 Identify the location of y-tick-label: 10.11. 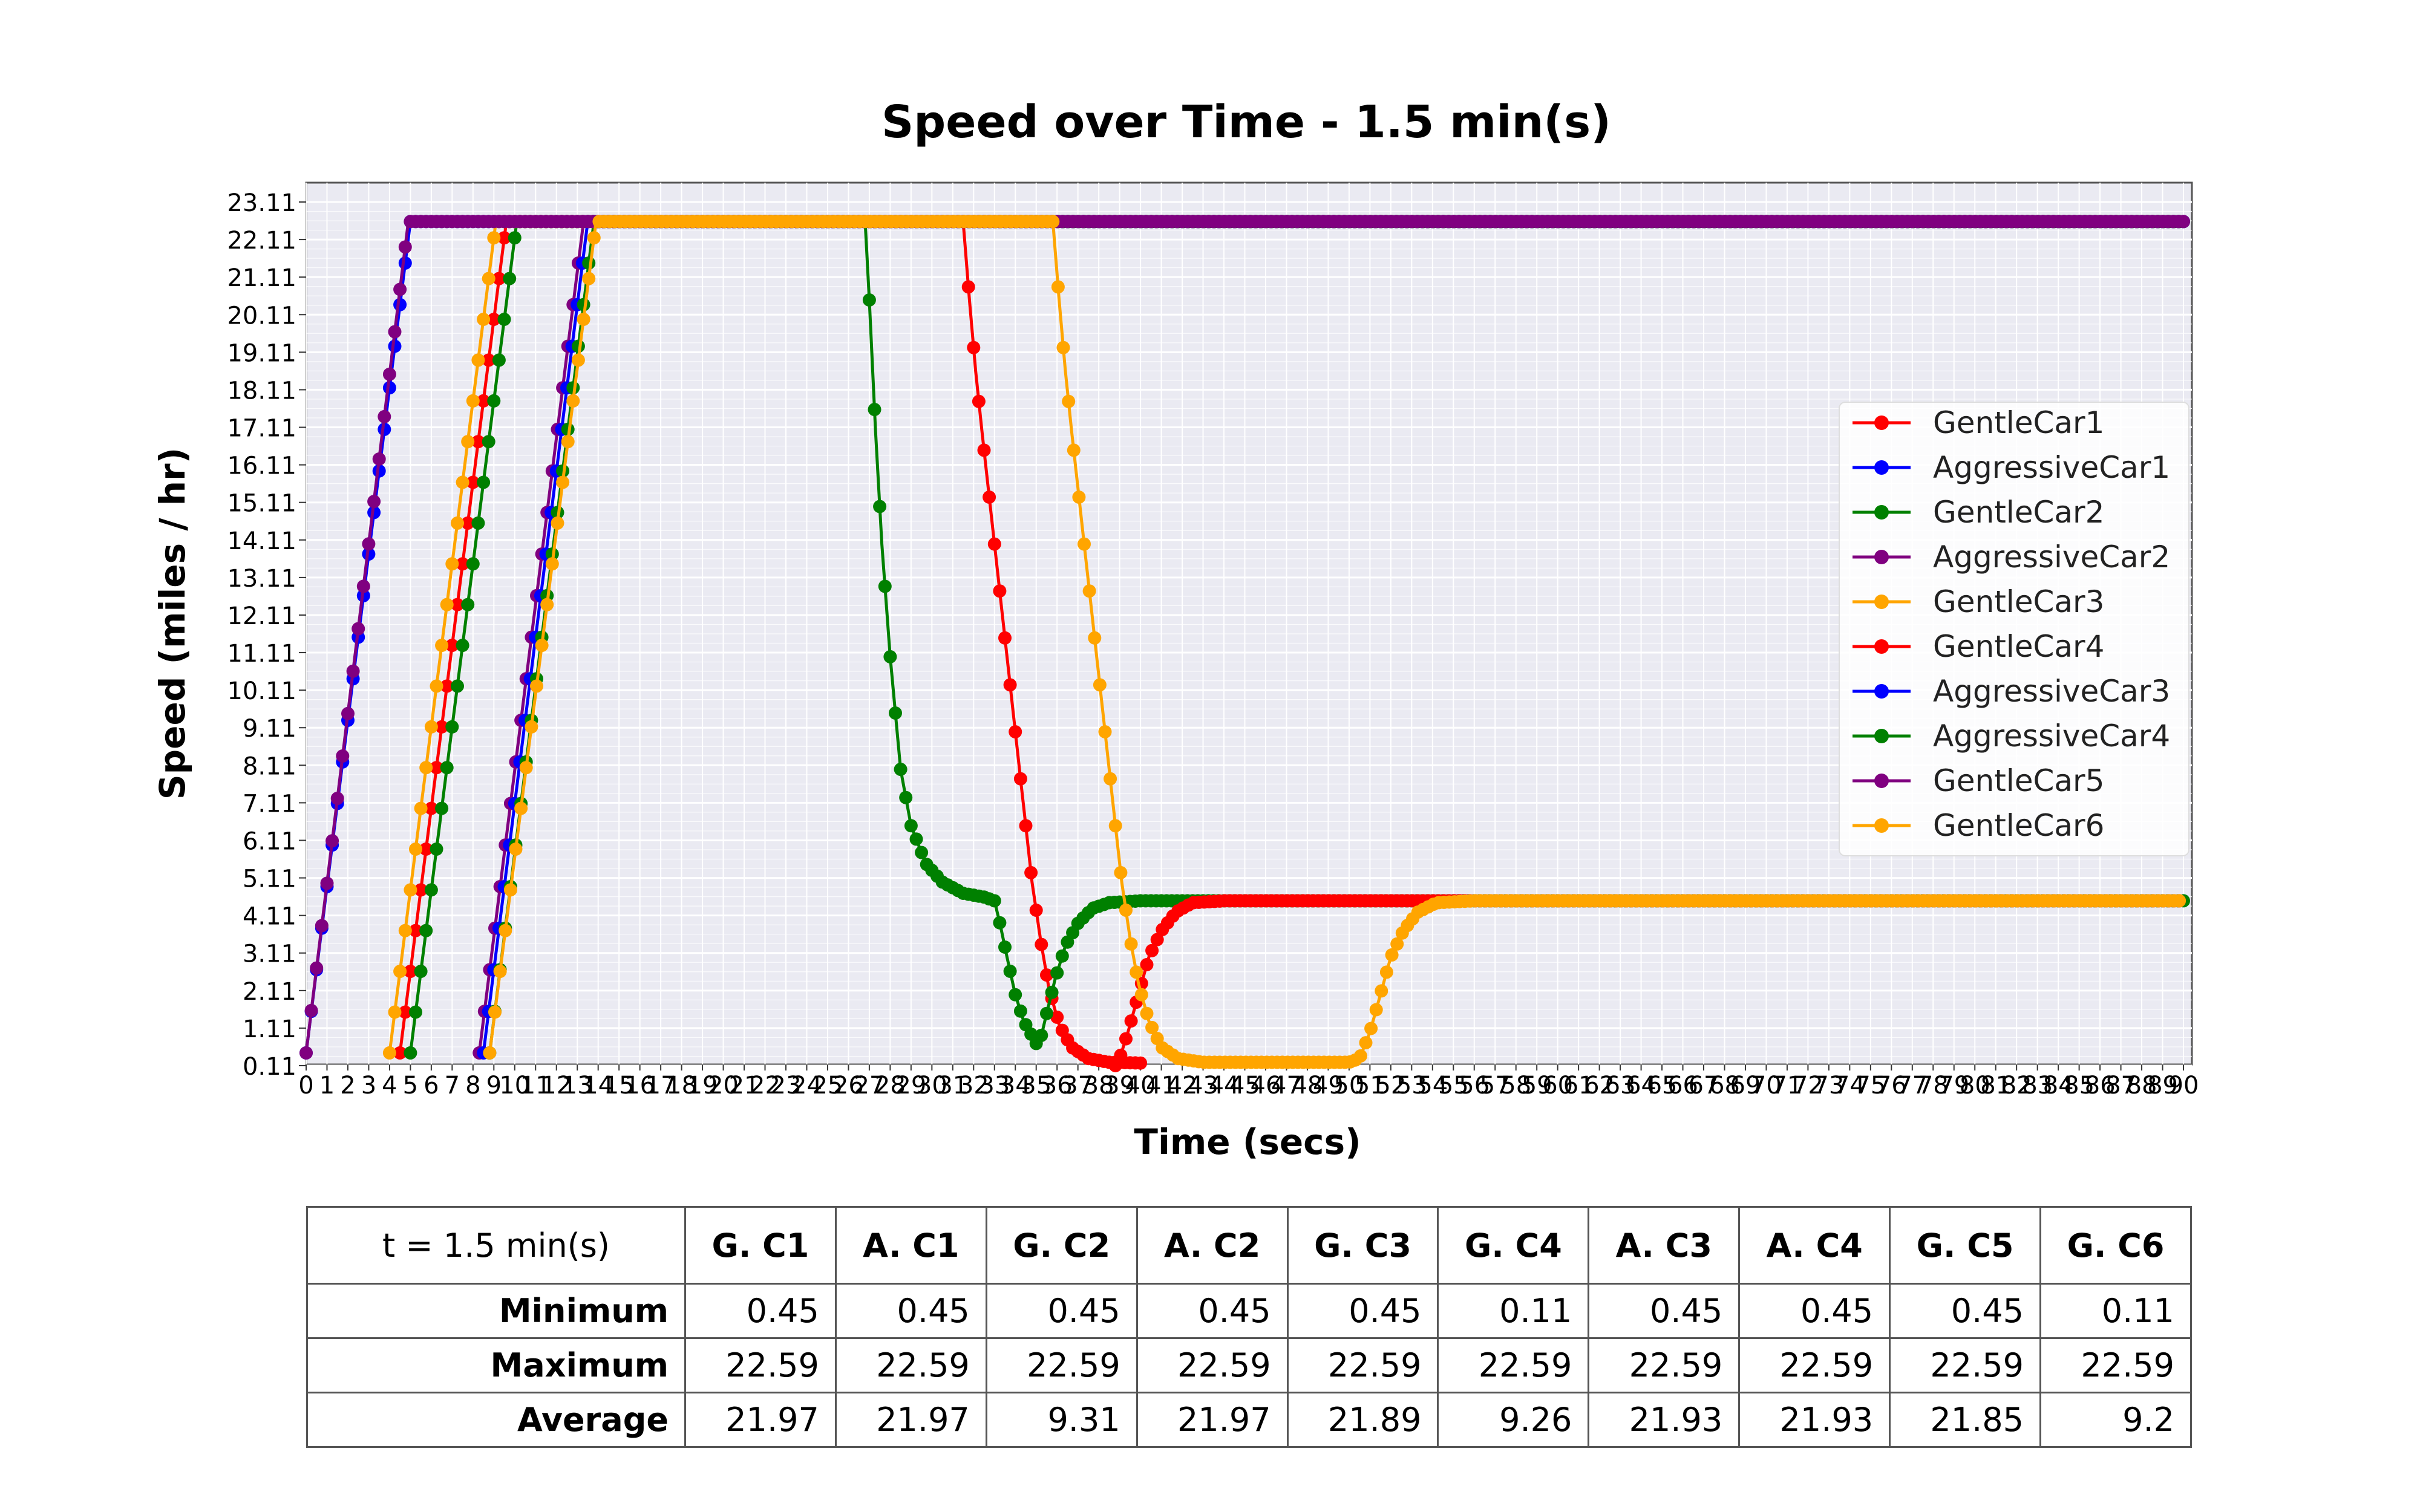
(261, 691).